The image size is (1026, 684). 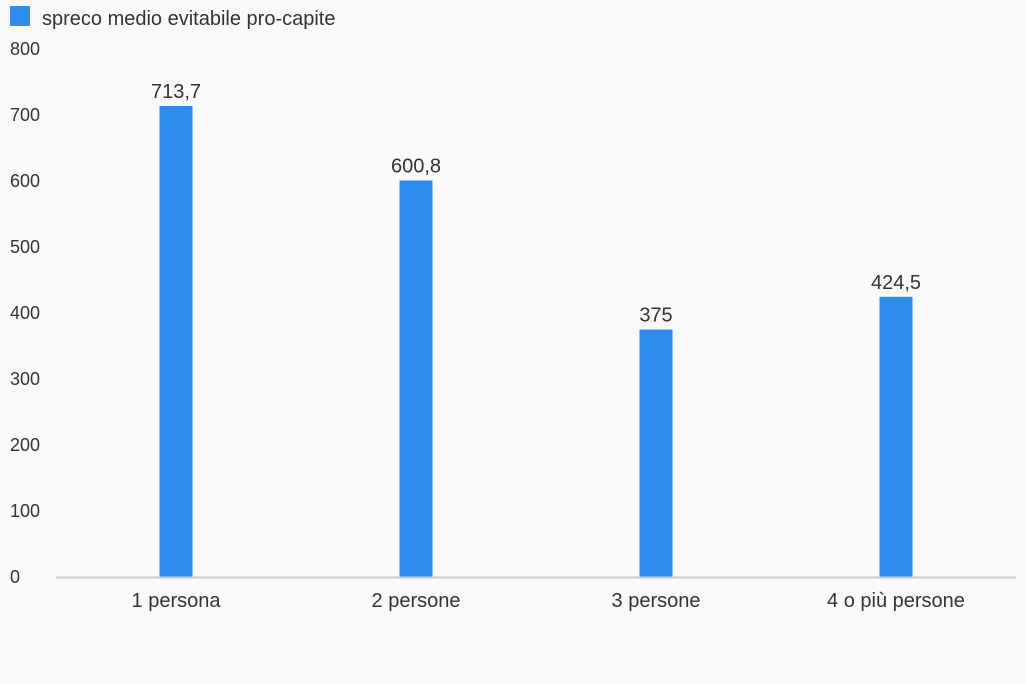 What do you see at coordinates (25, 181) in the screenshot?
I see `y-tick-label: 600` at bounding box center [25, 181].